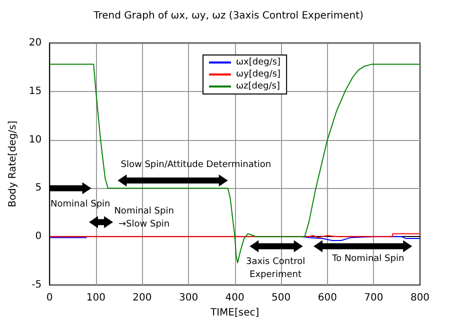 The height and width of the screenshot is (331, 457). What do you see at coordinates (35, 43) in the screenshot?
I see `y-tick-label: 20` at bounding box center [35, 43].